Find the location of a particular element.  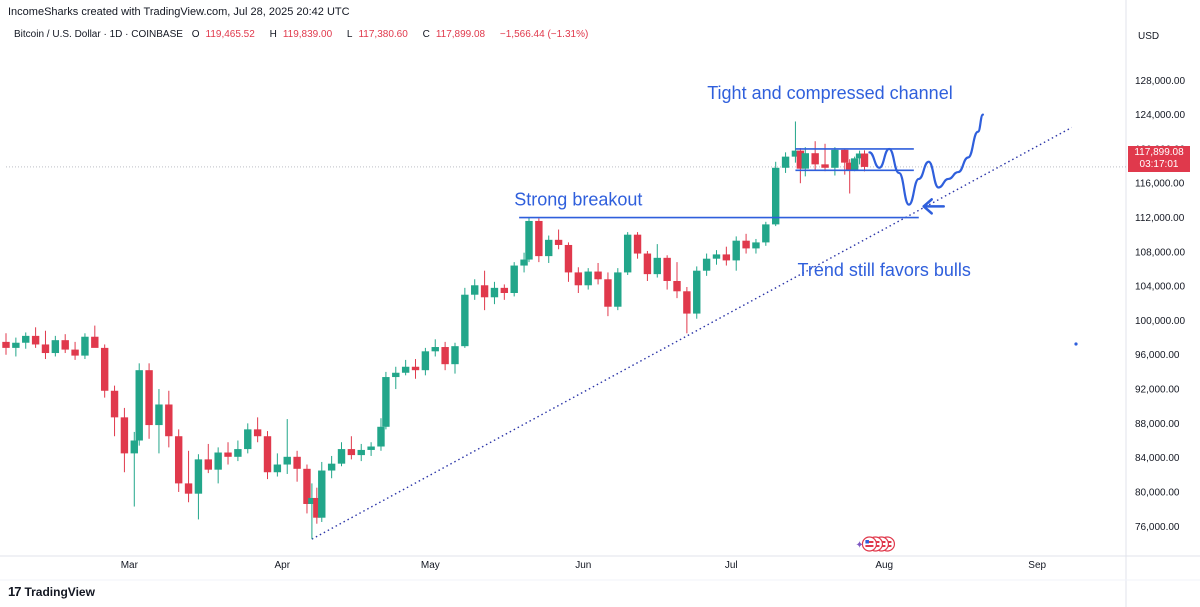

low-value: 117,380.60 is located at coordinates (383, 34).